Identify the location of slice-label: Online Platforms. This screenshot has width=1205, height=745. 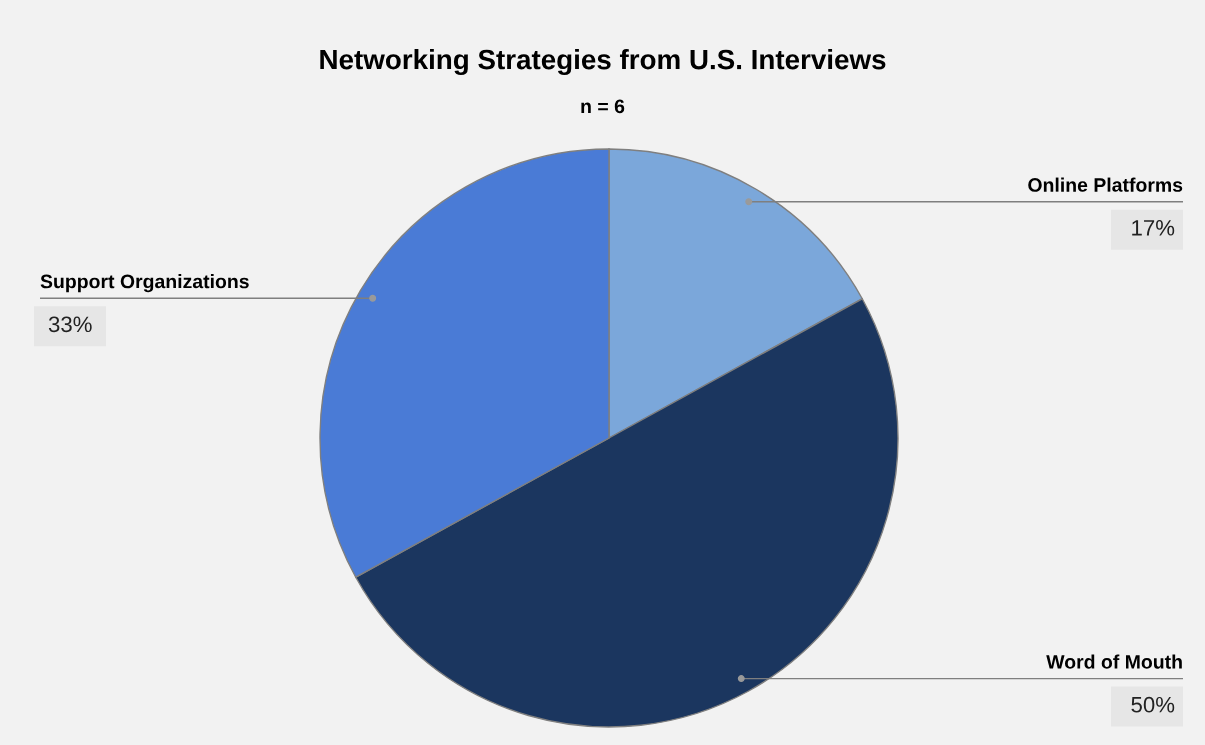
(1105, 184).